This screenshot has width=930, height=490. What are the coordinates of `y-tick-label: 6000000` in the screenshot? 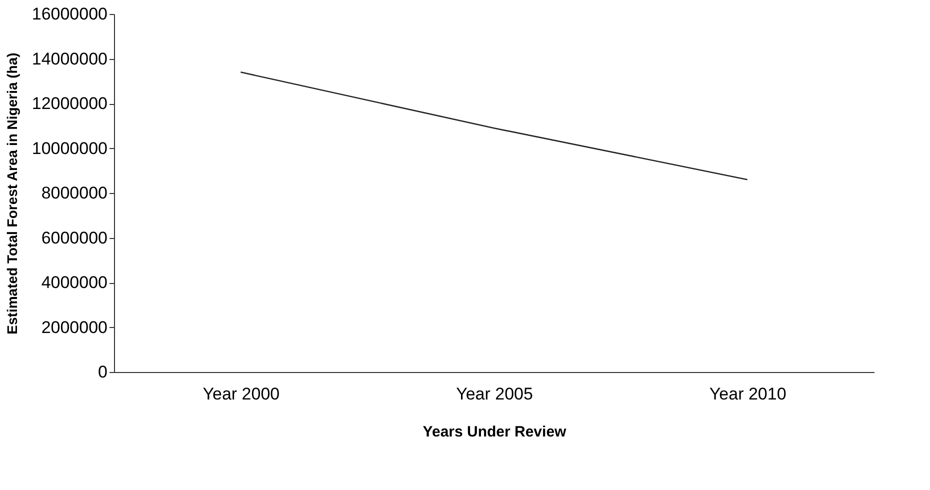 It's located at (74, 238).